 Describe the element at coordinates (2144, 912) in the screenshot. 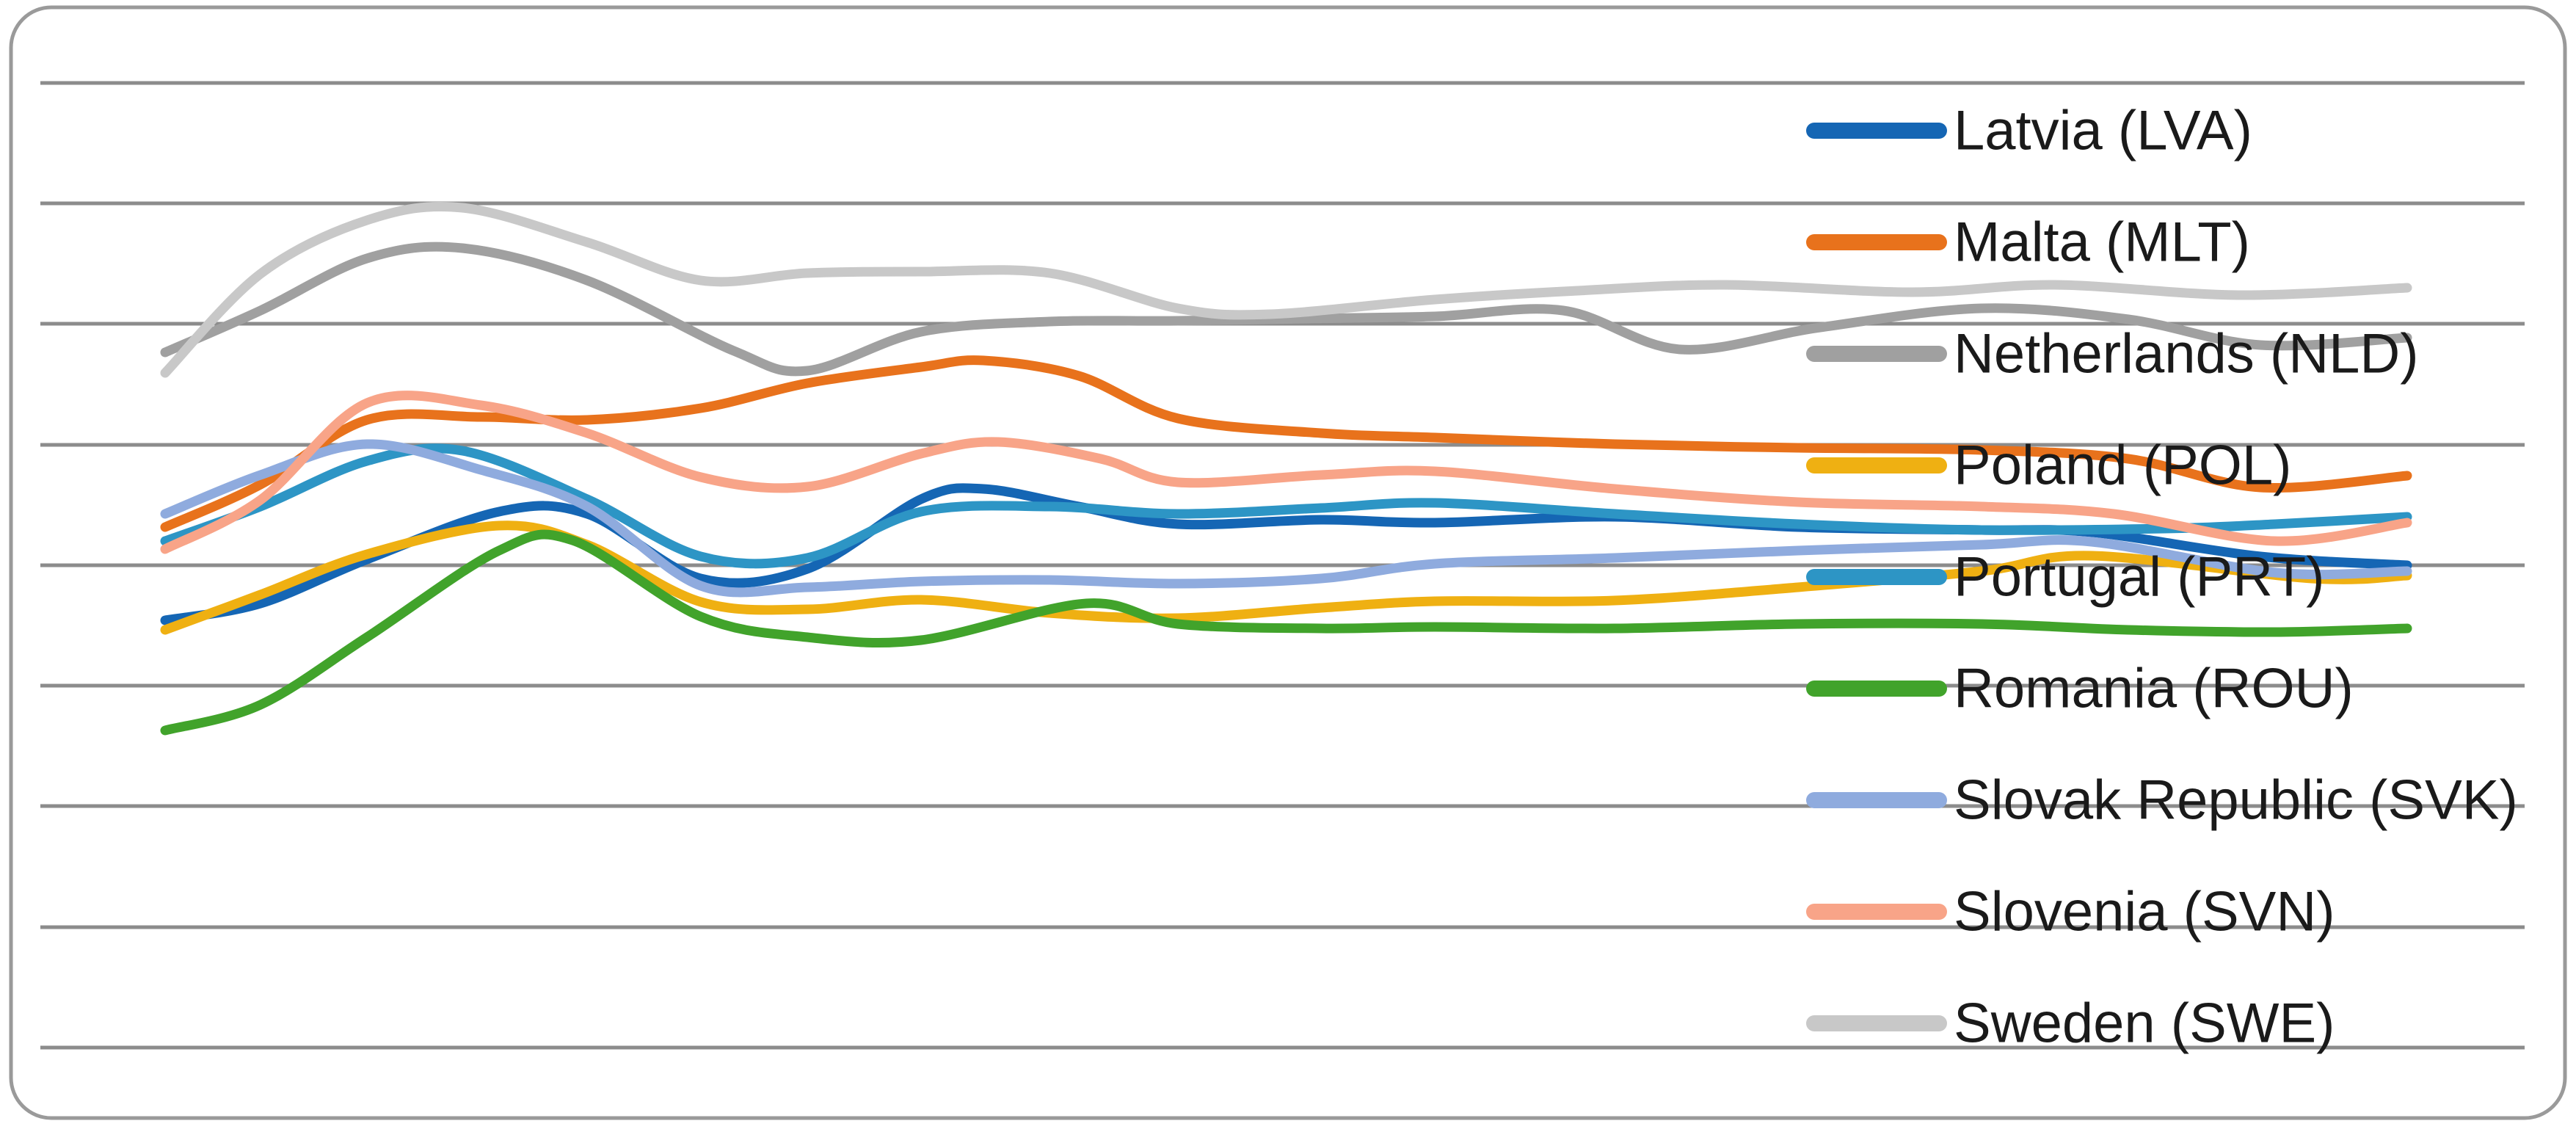

I see `legend-label: Slovenia (SVN)` at that location.